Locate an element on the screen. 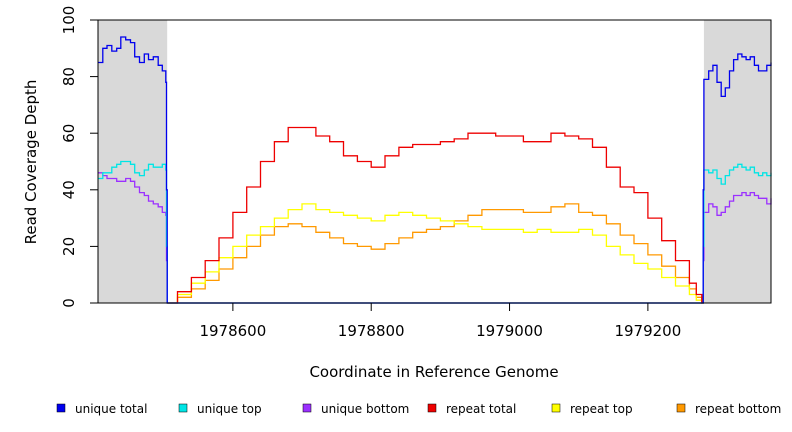  legend-item-unique-total: unique total is located at coordinates (101, 409).